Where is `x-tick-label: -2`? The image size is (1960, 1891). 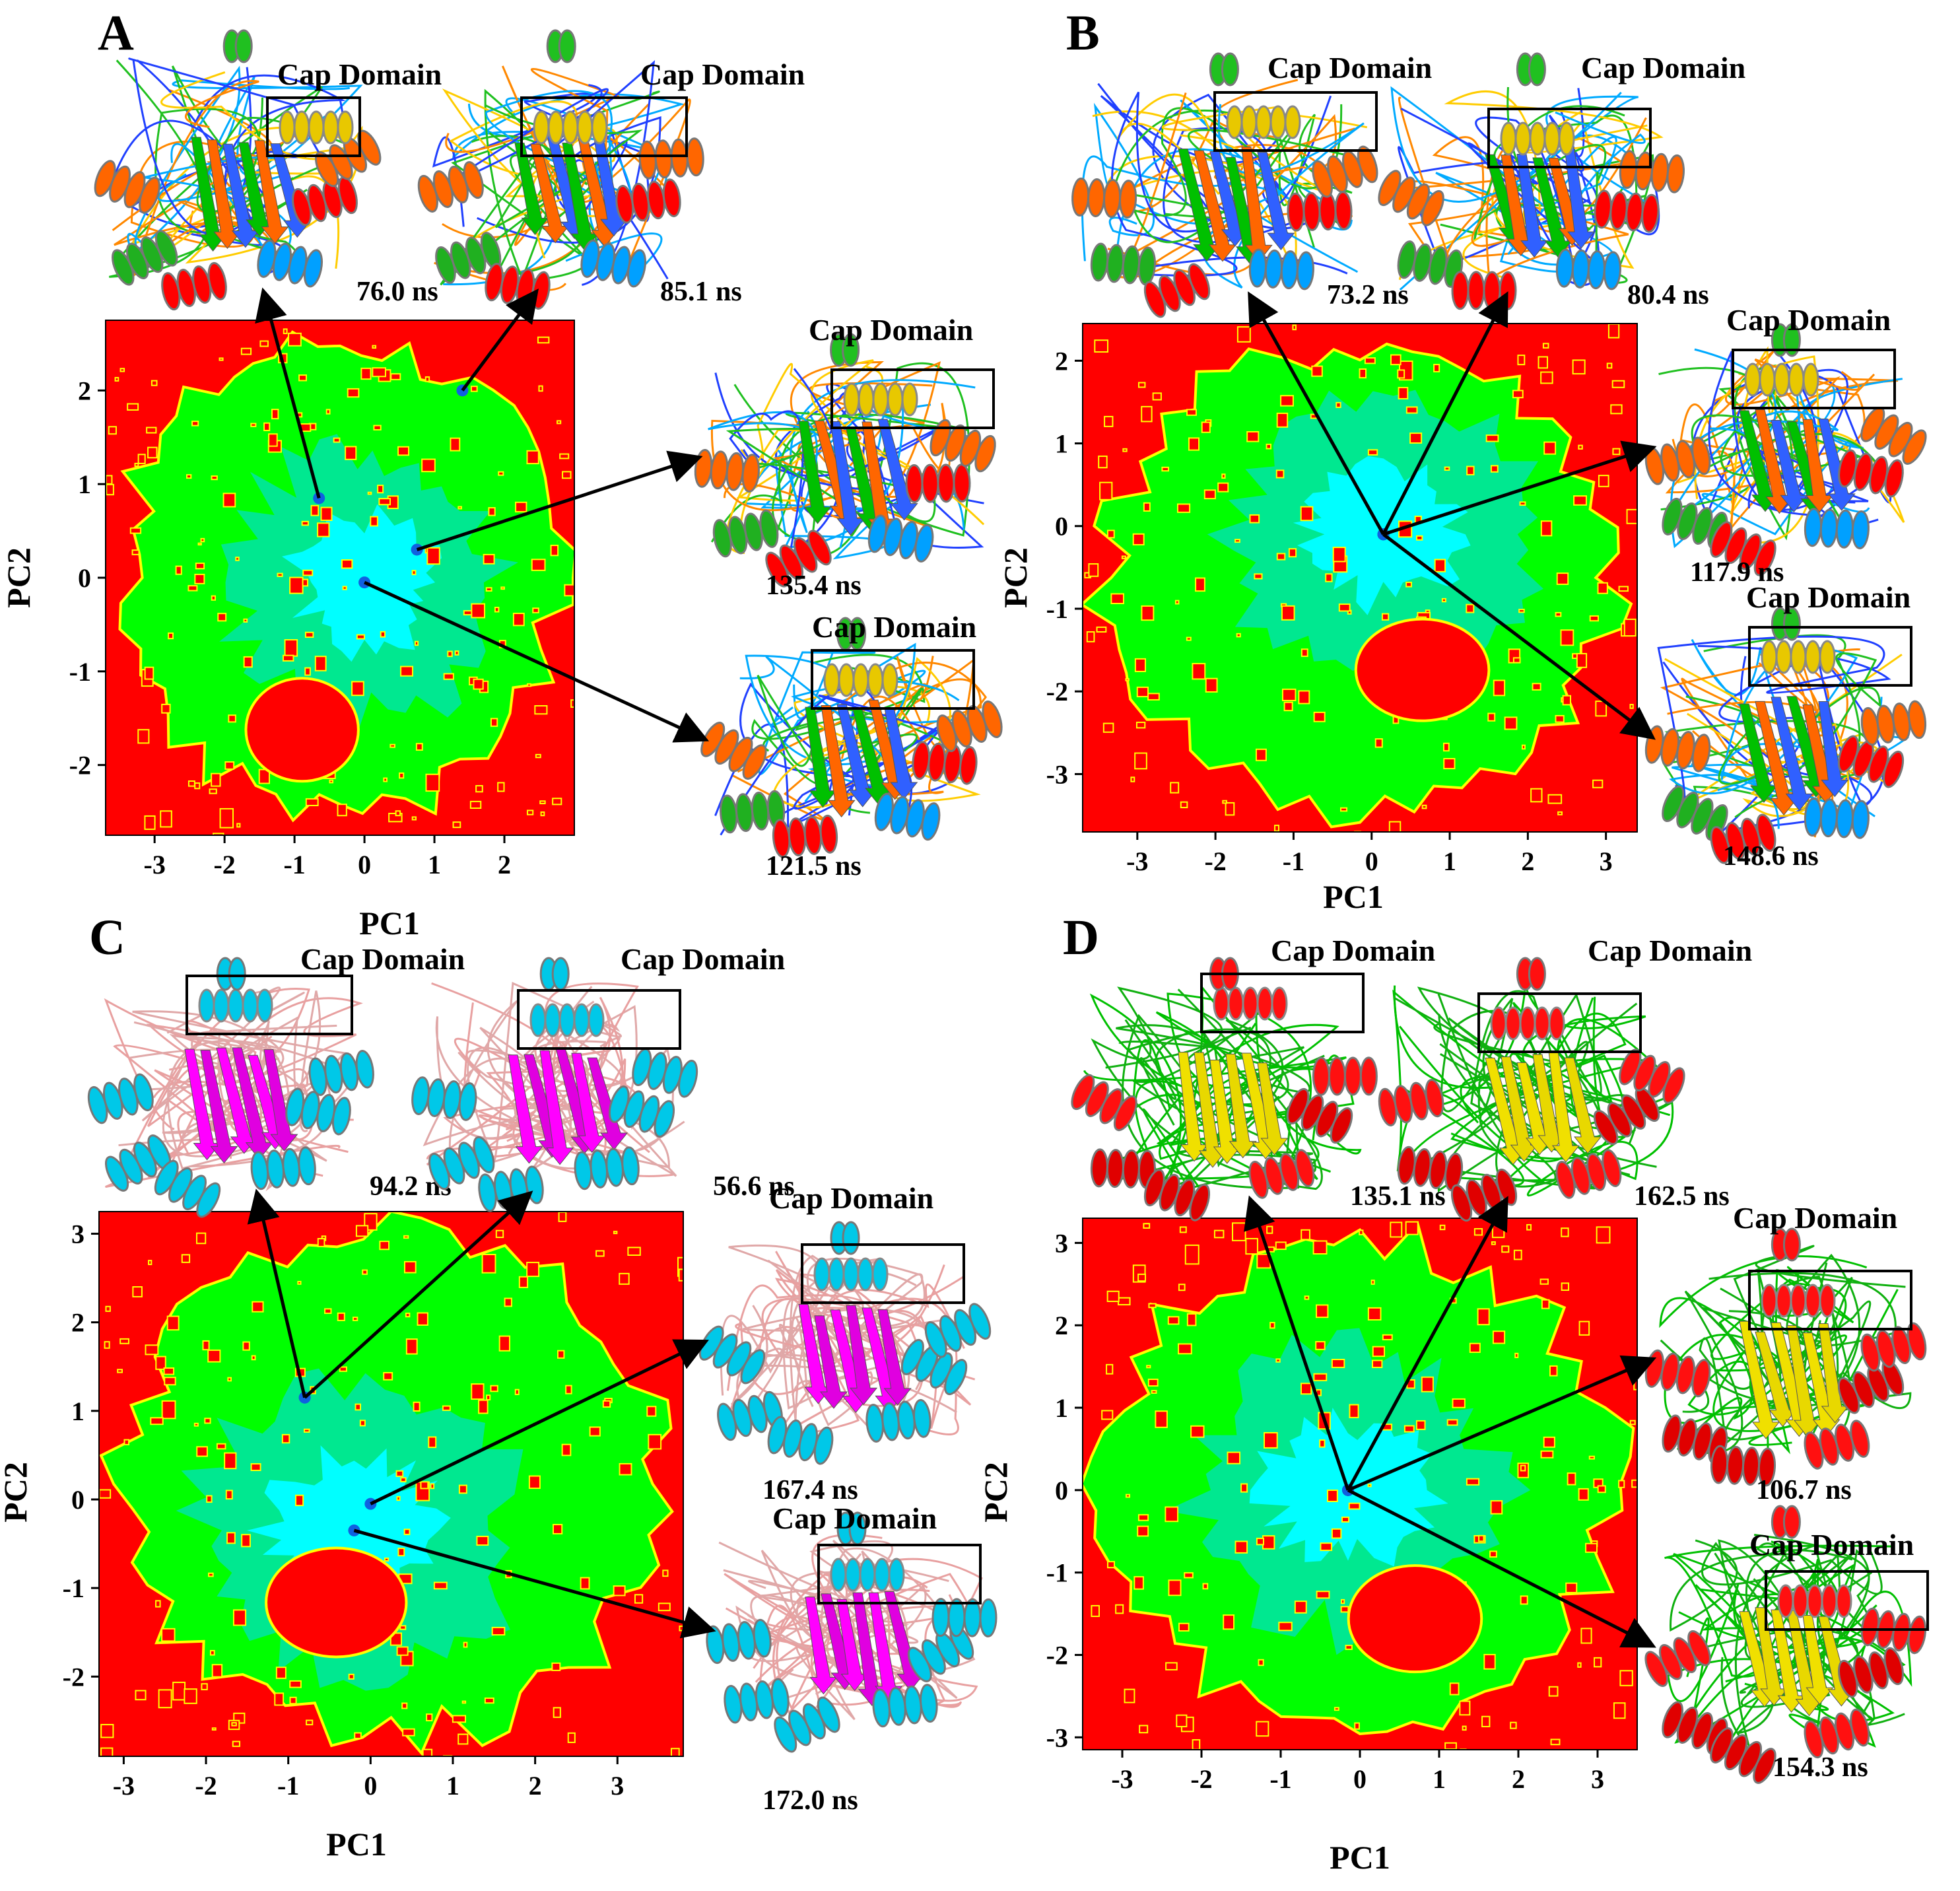 x-tick-label: -2 is located at coordinates (1201, 1779).